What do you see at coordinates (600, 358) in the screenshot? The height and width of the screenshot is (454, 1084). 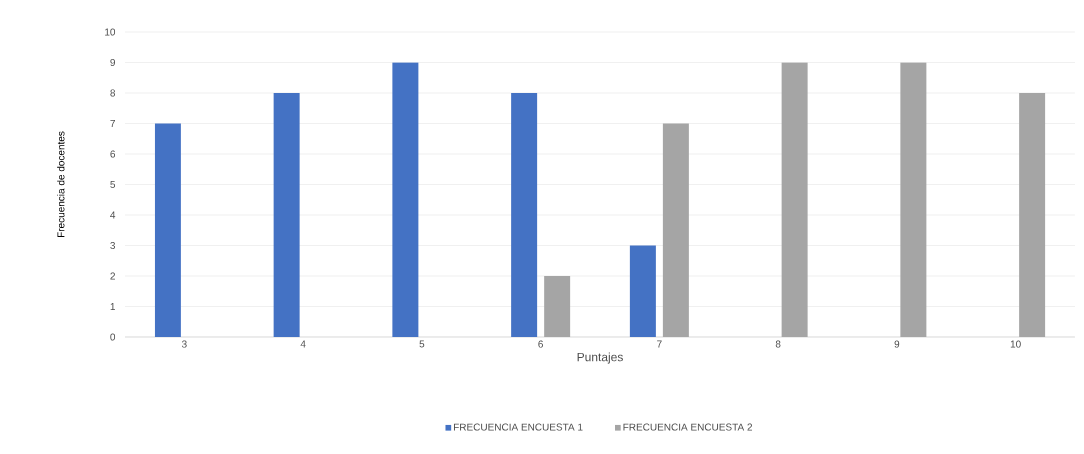 I see `x-axis-title: Puntajes` at bounding box center [600, 358].